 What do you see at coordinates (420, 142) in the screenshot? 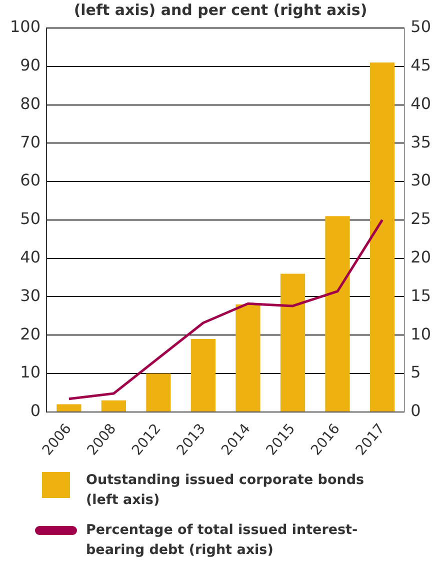
I see `y2-tick-label: 35` at bounding box center [420, 142].